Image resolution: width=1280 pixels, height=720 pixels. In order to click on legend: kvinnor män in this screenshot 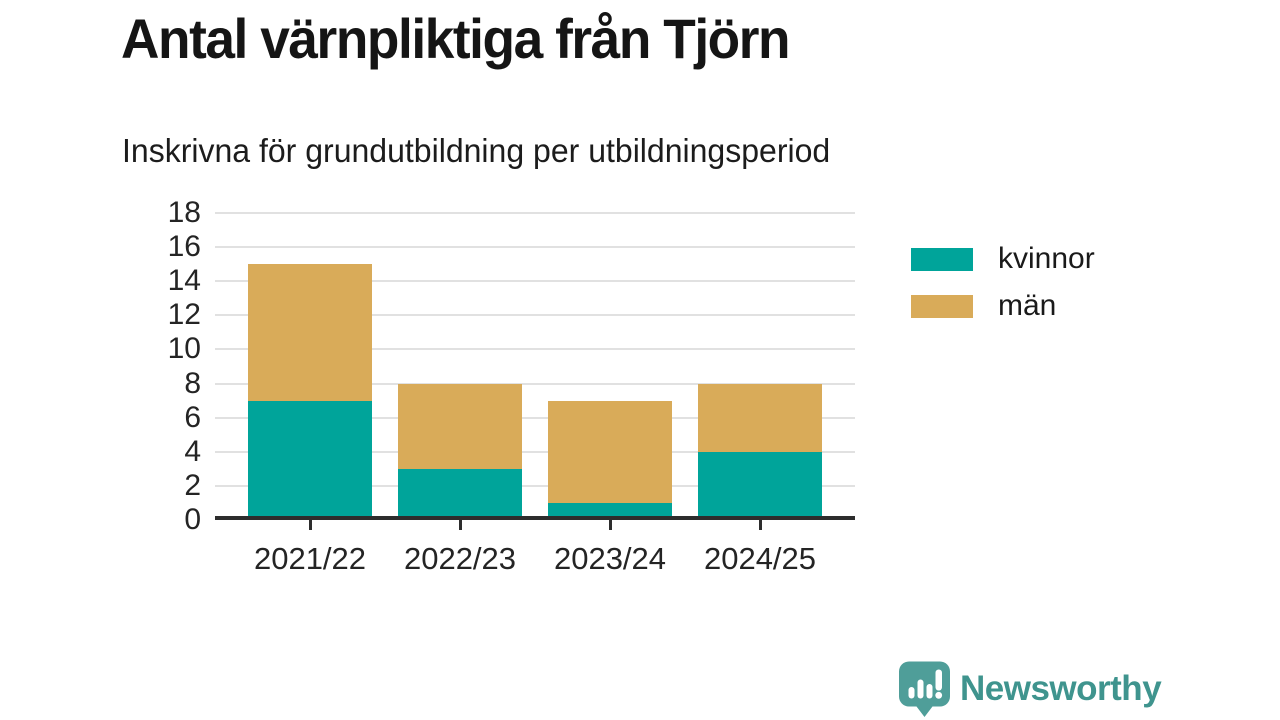, I will do `click(1003, 291)`.